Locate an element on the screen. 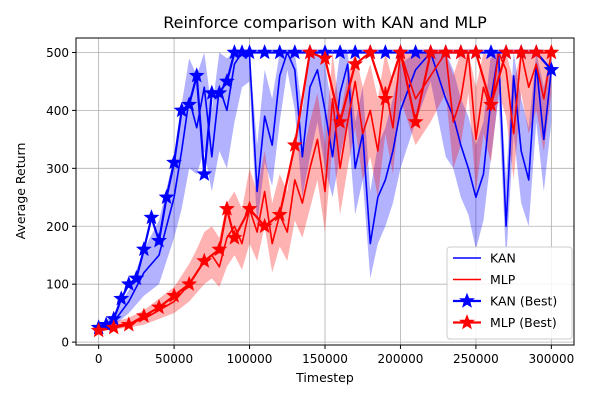 The width and height of the screenshot is (600, 400). x-axis-label: Timestep is located at coordinates (324, 377).